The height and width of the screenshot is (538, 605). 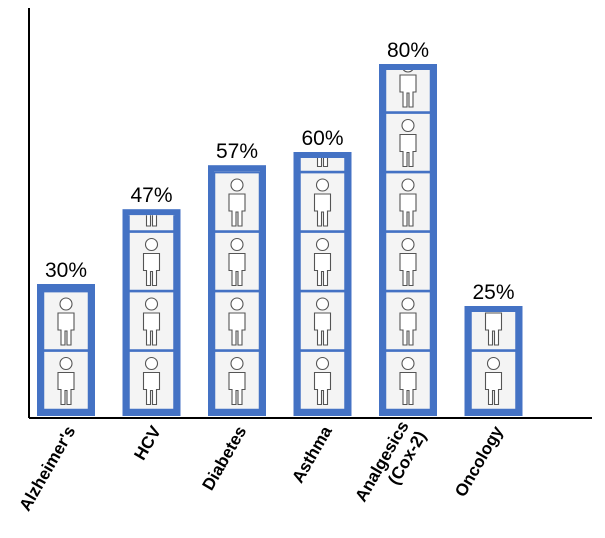 What do you see at coordinates (322, 138) in the screenshot?
I see `value-label: 60%` at bounding box center [322, 138].